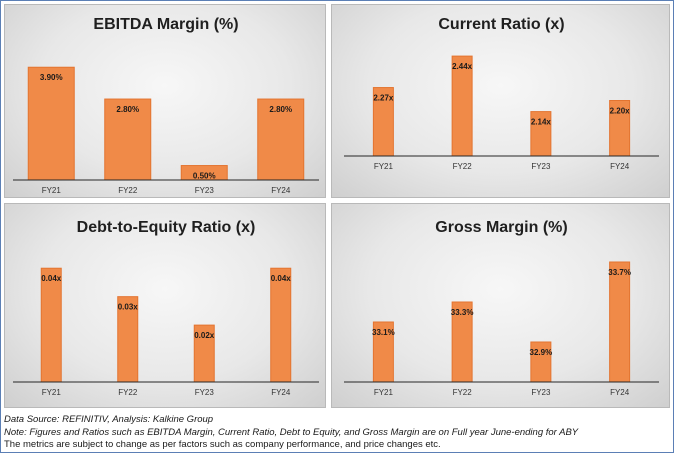  Describe the element at coordinates (462, 312) in the screenshot. I see `gross-margin-data-label-fy22: 33.3%` at that location.